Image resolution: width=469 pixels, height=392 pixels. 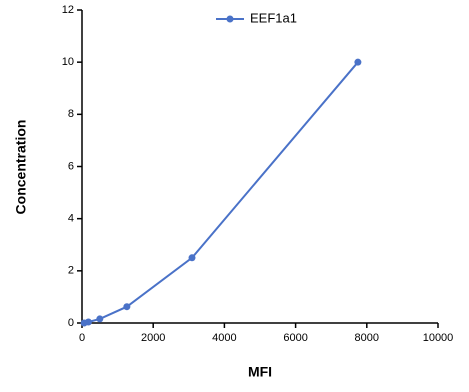 I want to click on y-tick-label: 6, so click(x=71, y=166).